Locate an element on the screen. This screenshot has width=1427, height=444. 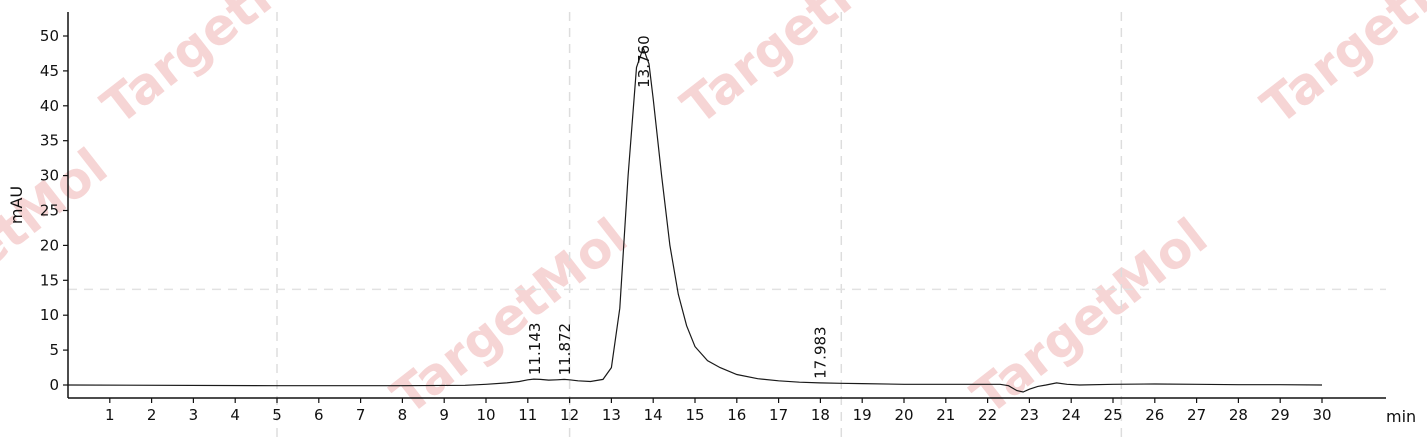
y-tick-label: 0 is located at coordinates (54, 385).